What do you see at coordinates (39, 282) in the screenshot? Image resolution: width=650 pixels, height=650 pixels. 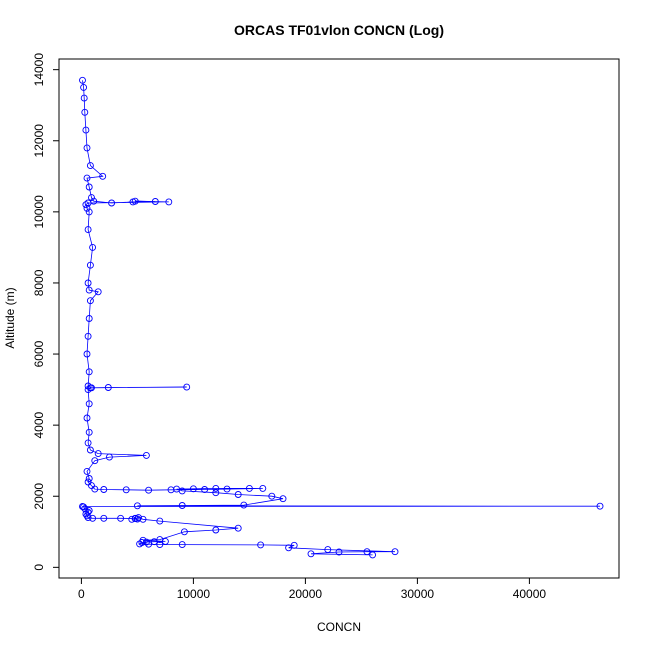 I see `y-tick-label: 8000` at bounding box center [39, 282].